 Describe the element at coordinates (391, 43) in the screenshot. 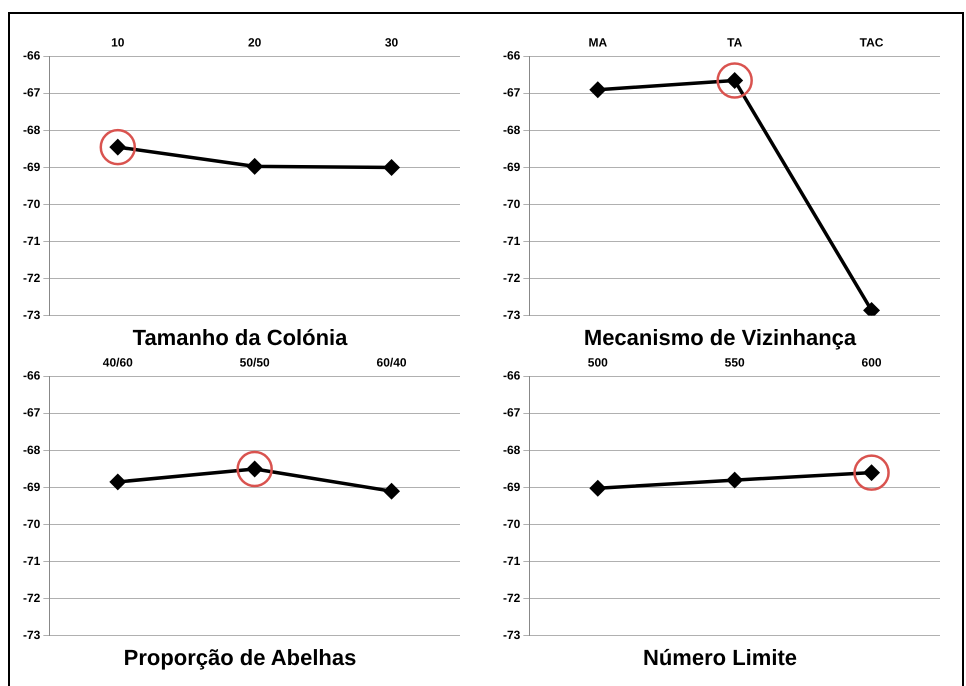

I see `x-tick-label: 30` at that location.